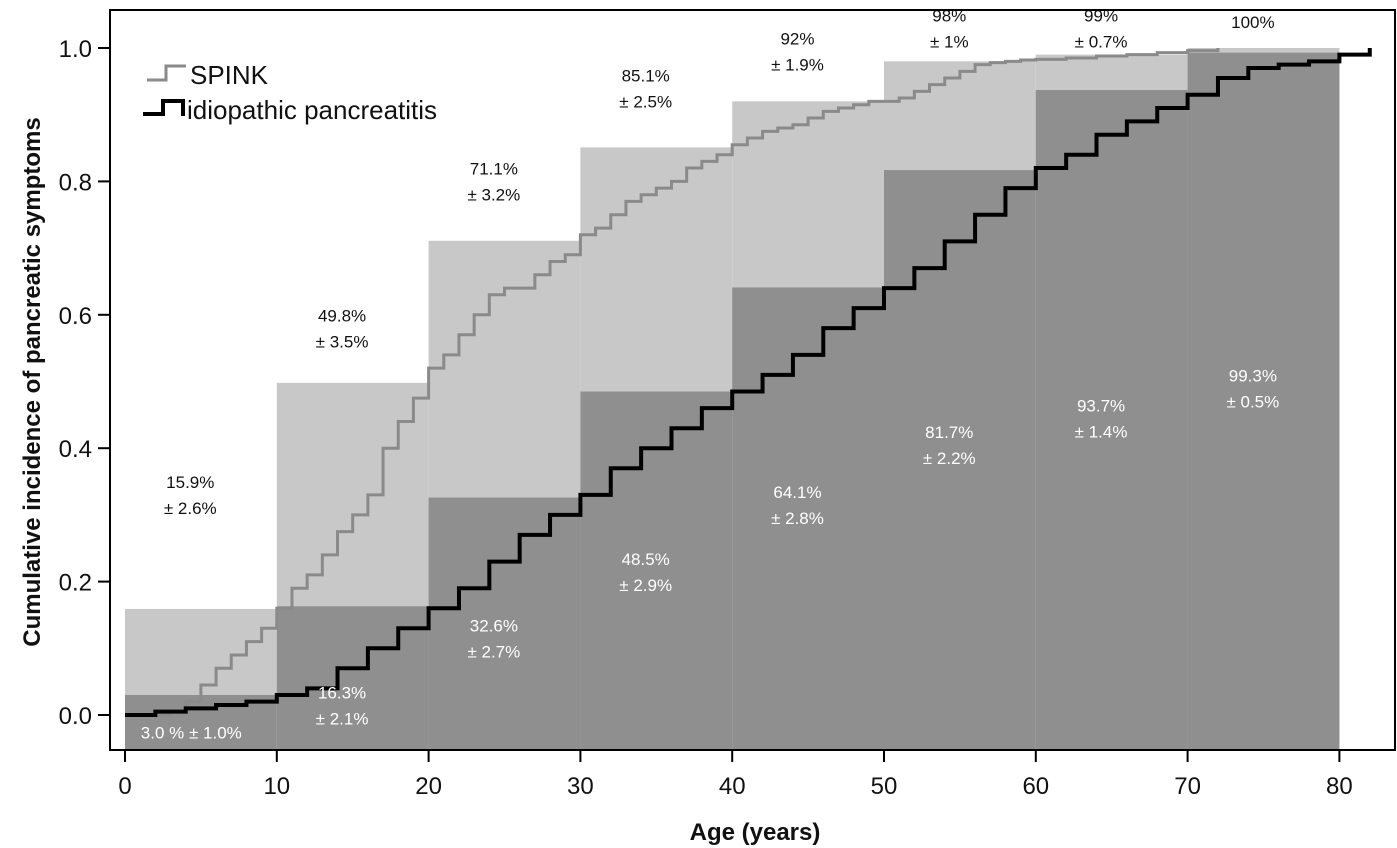 This screenshot has width=1397, height=848. Describe the element at coordinates (580, 786) in the screenshot. I see `x-tick-label: 30` at that location.